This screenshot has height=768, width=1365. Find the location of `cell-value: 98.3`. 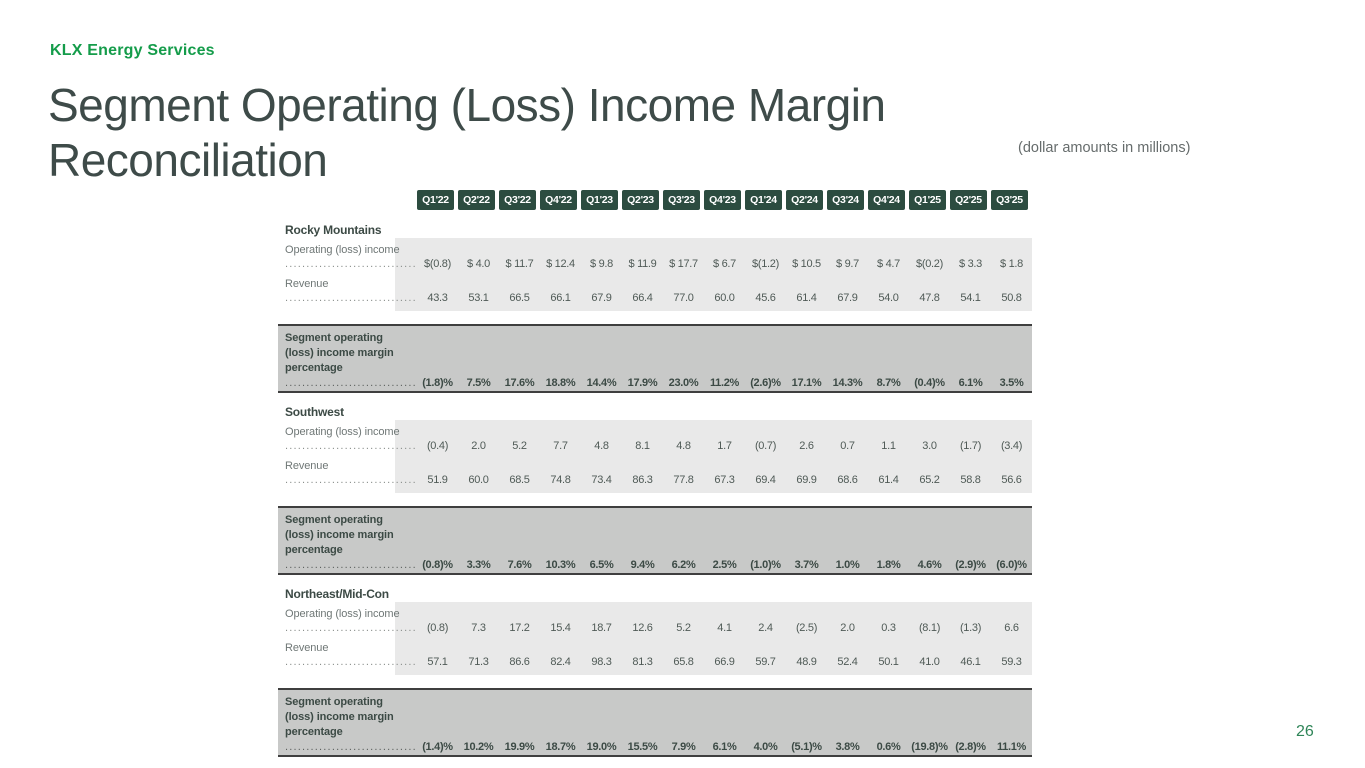

cell-value: 98.3 is located at coordinates (601, 662).